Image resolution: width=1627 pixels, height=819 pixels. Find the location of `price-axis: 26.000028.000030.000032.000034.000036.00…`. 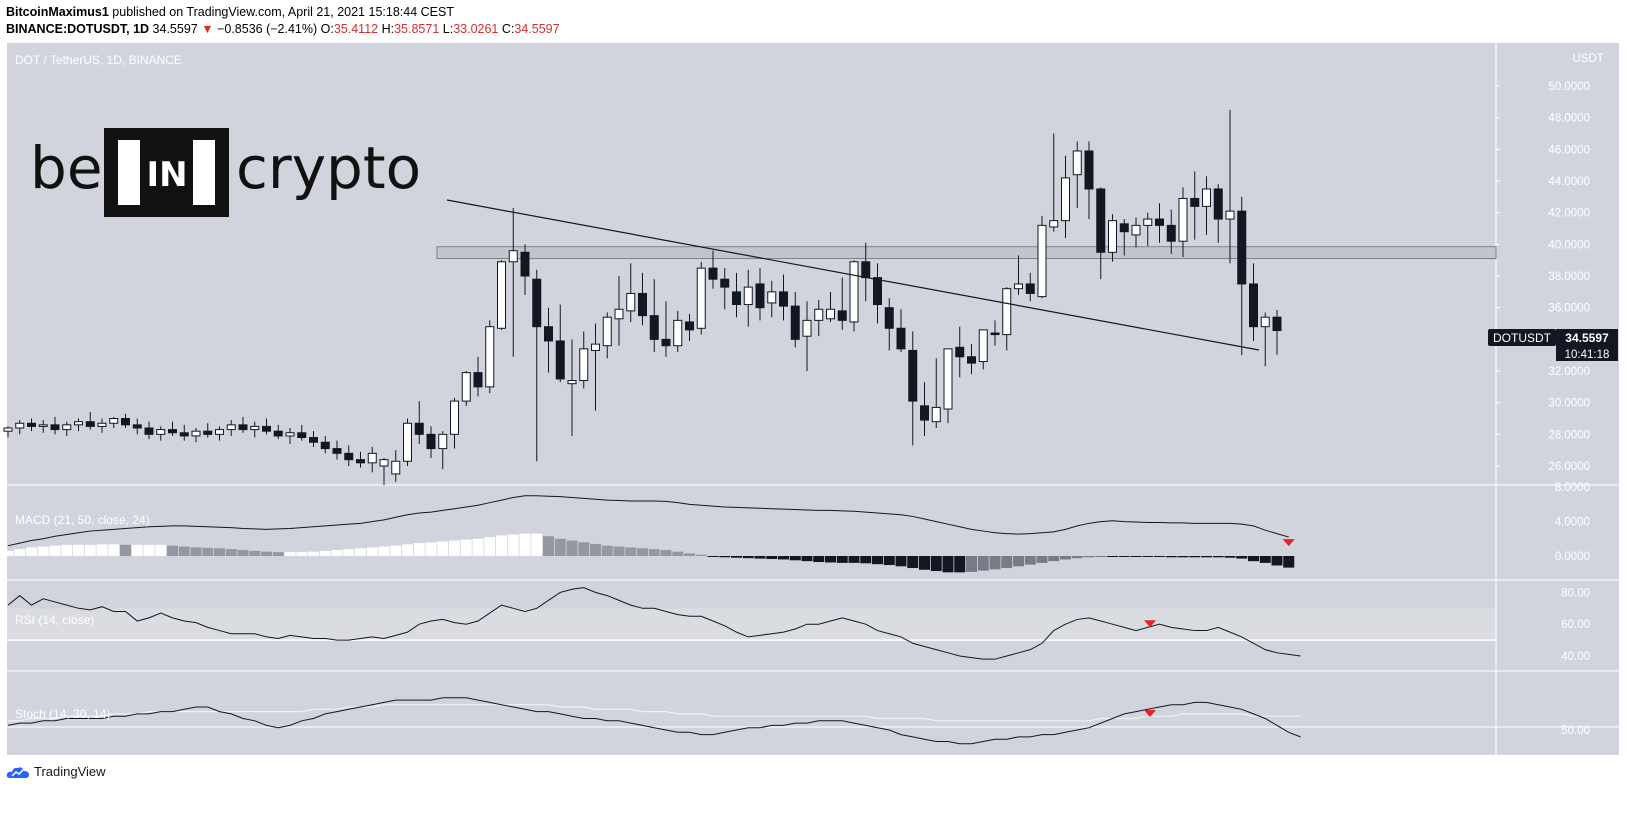

price-axis: 26.000028.000030.000032.000034.000036.00… is located at coordinates (1543, 409).